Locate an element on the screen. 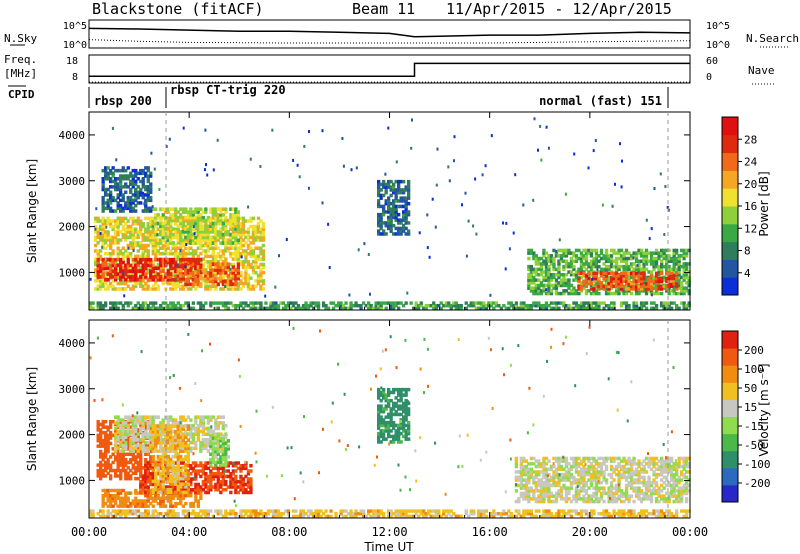 Image resolution: width=800 pixels, height=554 pixels. time-tick-2: 08:00 is located at coordinates (289, 532).